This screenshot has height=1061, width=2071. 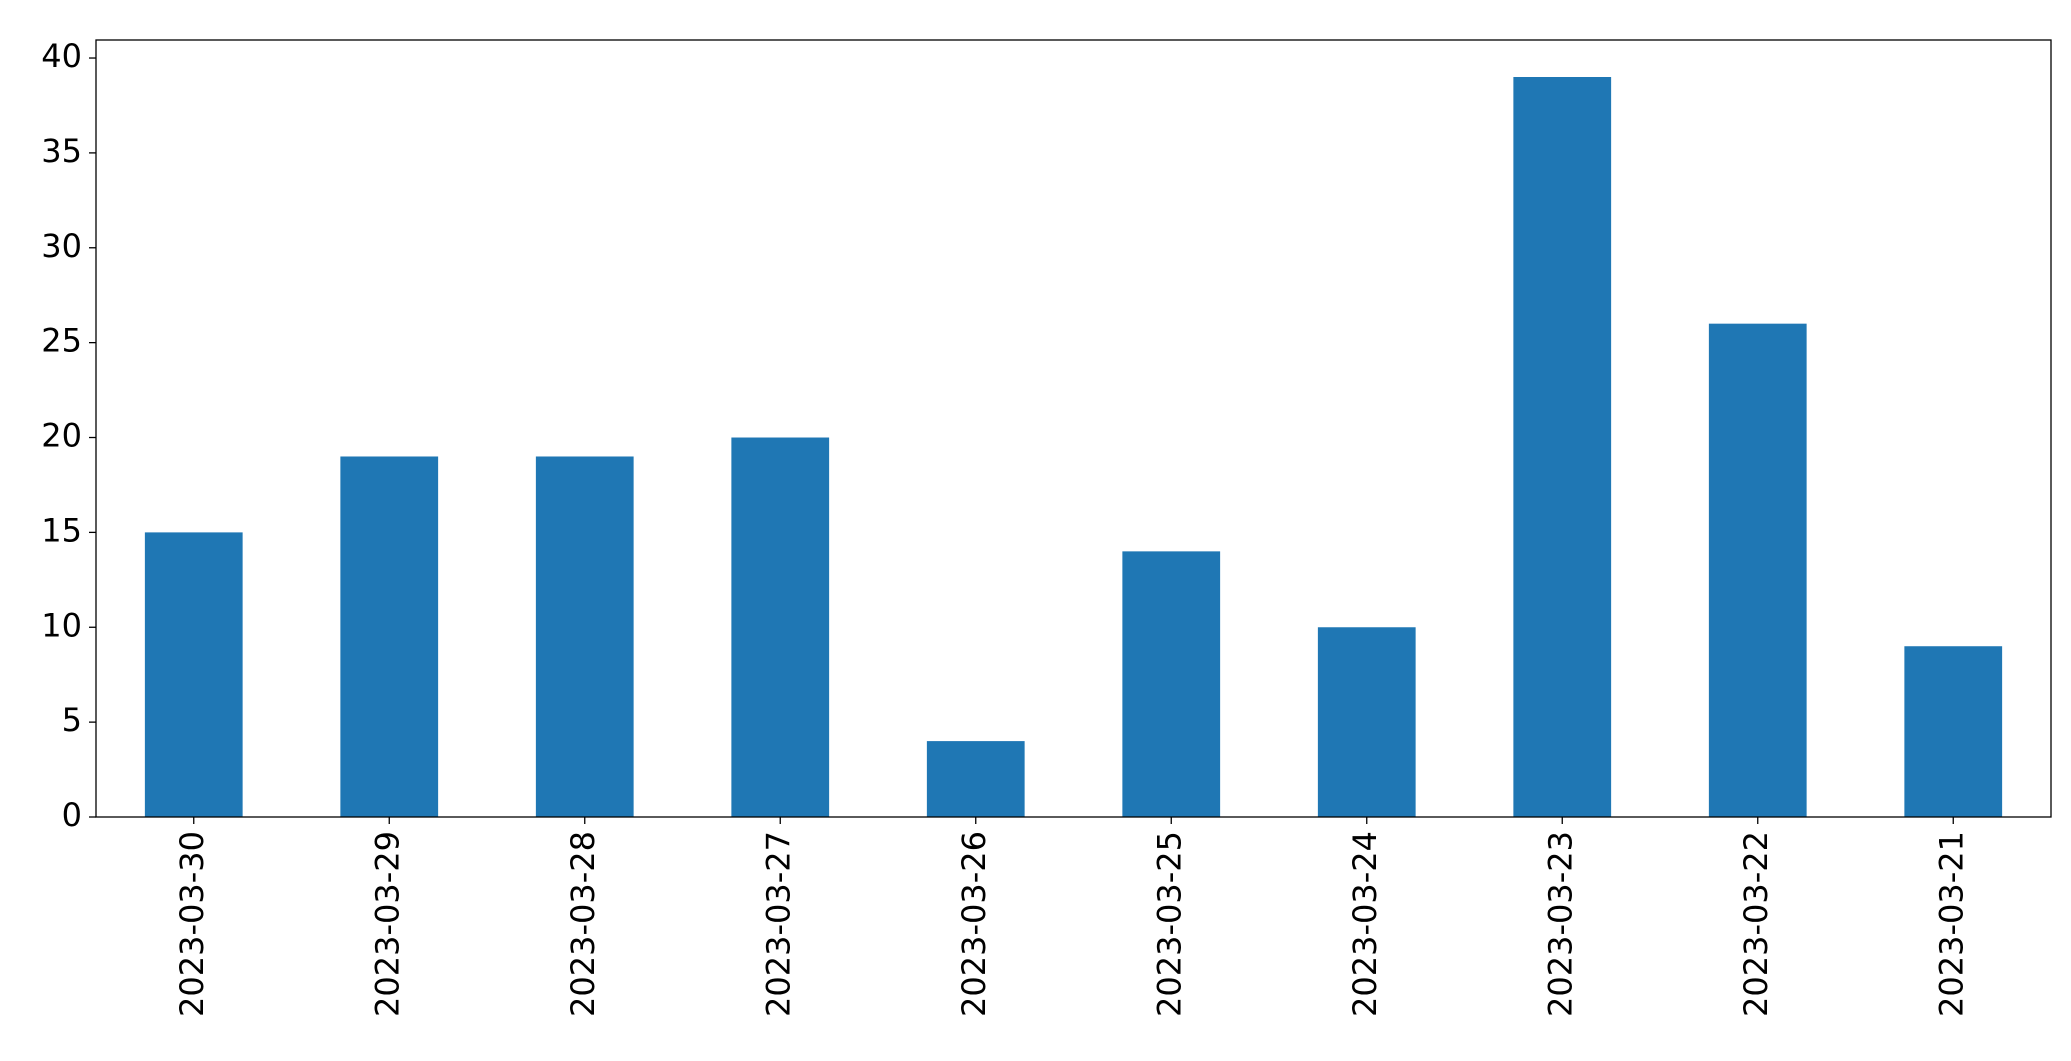 What do you see at coordinates (778, 924) in the screenshot?
I see `x-tick-label: 2023-03-27` at bounding box center [778, 924].